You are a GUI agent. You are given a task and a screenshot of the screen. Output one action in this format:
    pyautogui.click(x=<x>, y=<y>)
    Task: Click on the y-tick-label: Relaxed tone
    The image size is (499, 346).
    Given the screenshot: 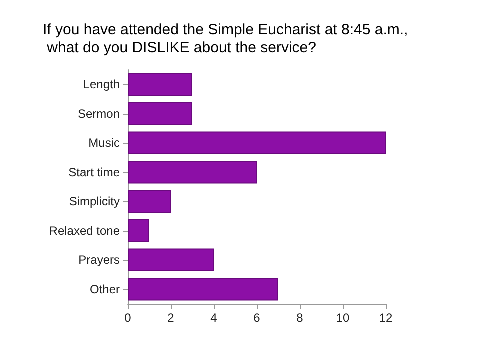 What is the action you would take?
    pyautogui.click(x=84, y=231)
    